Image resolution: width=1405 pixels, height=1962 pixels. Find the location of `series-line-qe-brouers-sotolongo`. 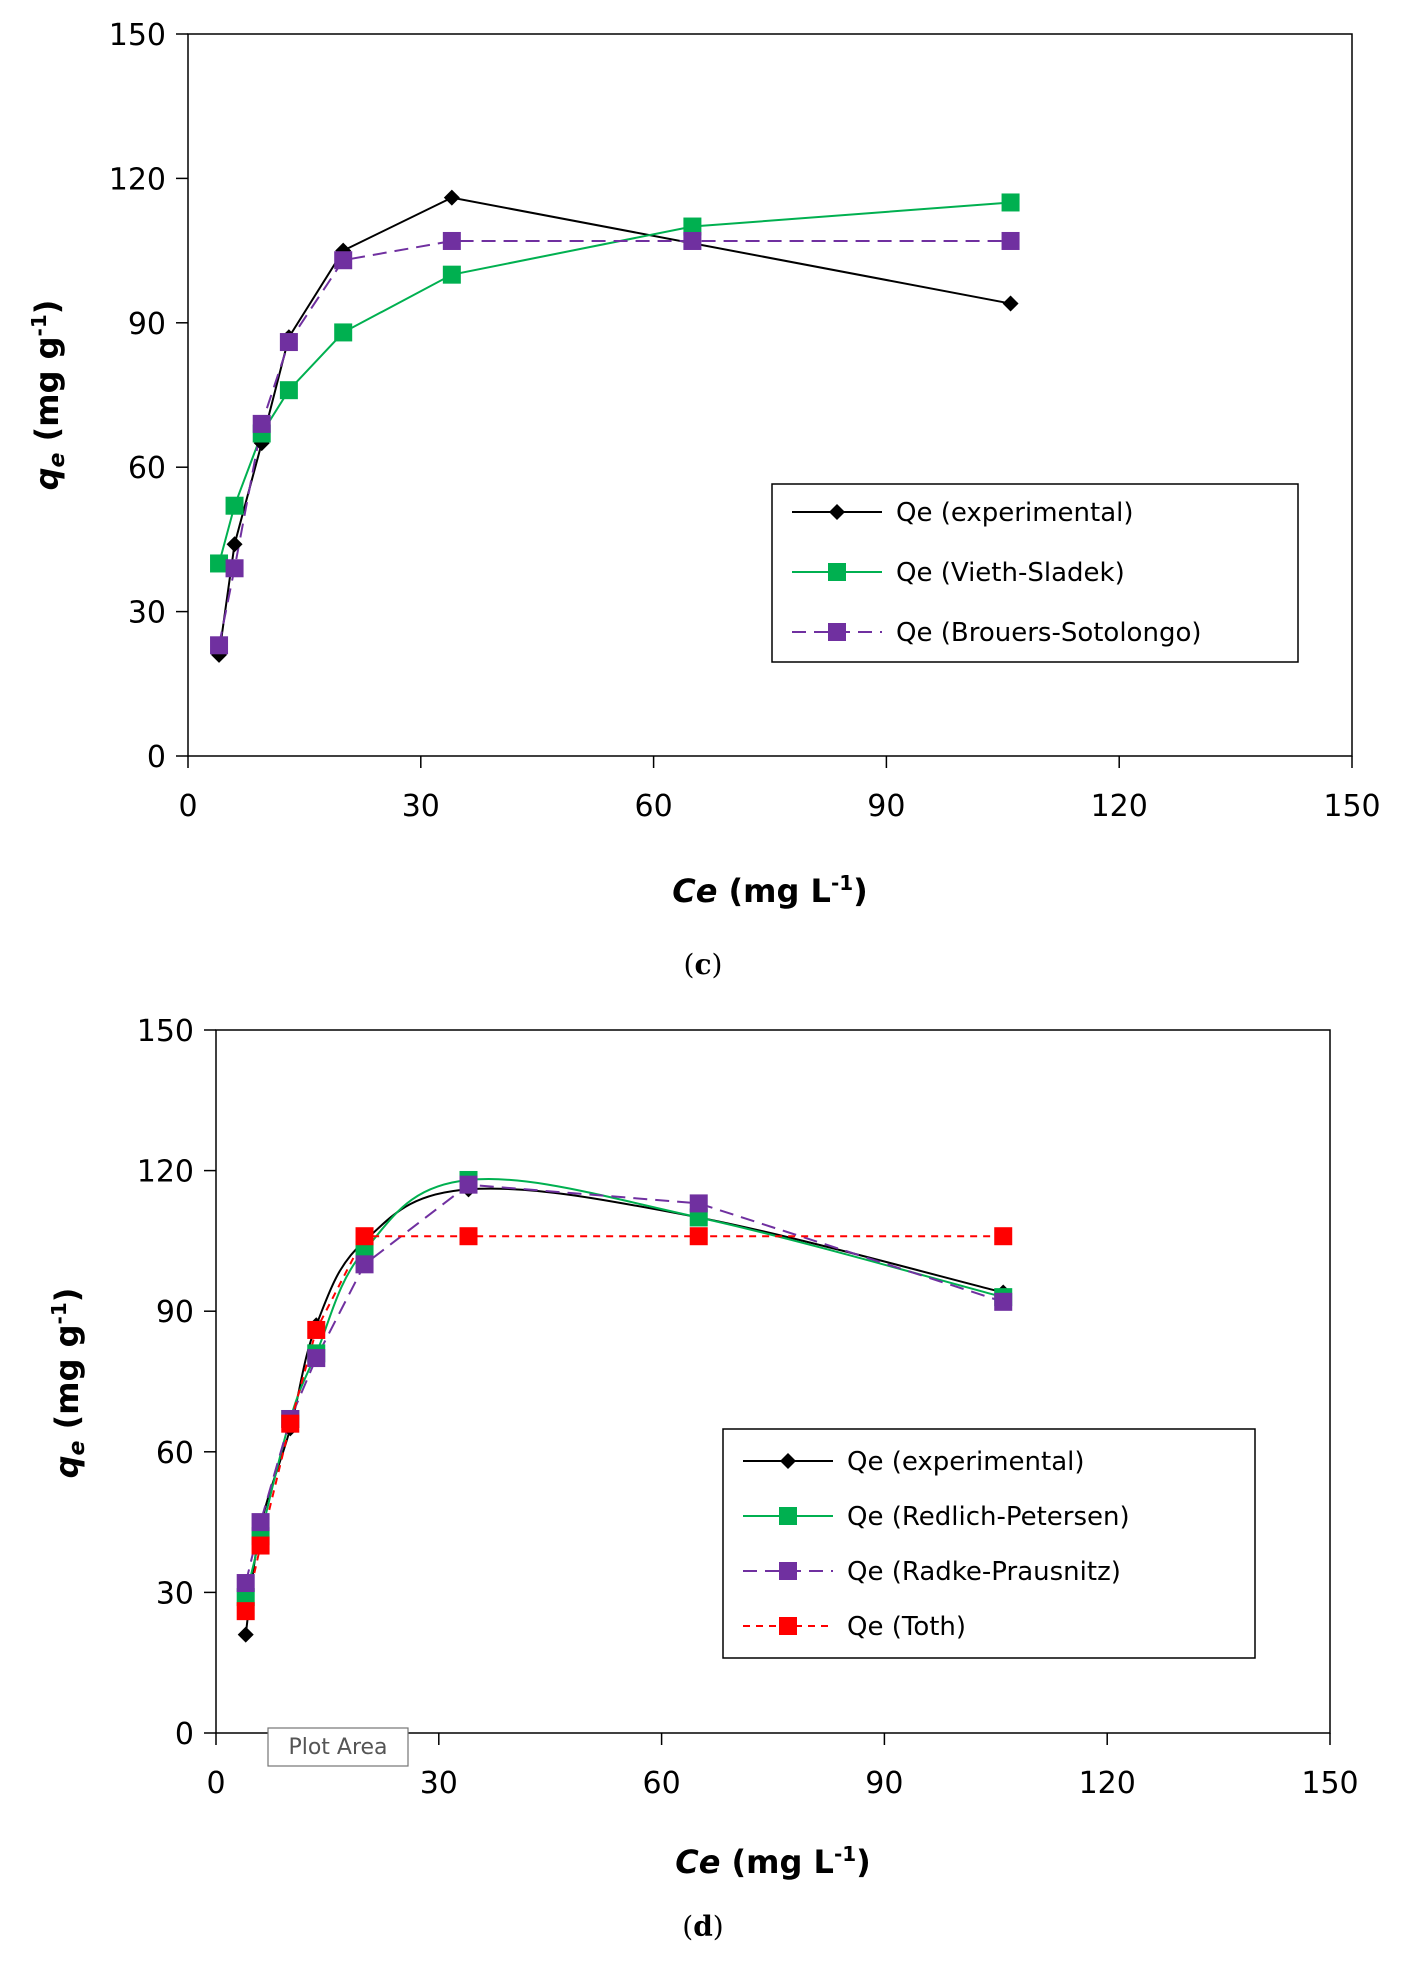

series-line-qe-brouers-sotolongo is located at coordinates (614, 442).